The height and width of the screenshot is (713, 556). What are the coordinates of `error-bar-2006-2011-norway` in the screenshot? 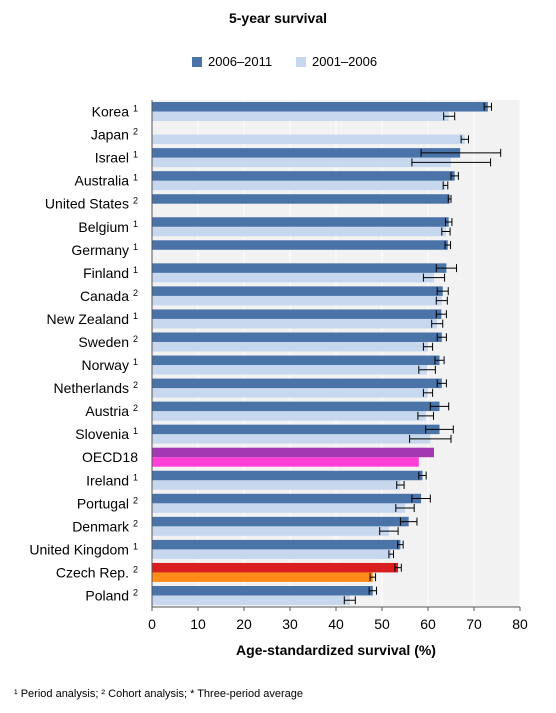 It's located at (439, 360).